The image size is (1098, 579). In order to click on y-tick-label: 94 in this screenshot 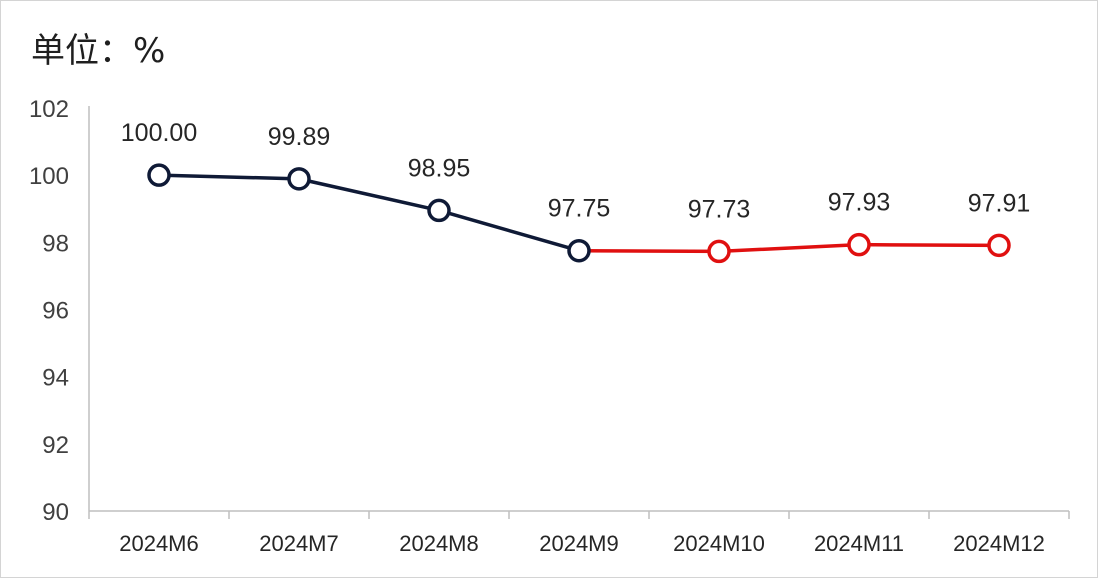, I will do `click(55, 378)`.